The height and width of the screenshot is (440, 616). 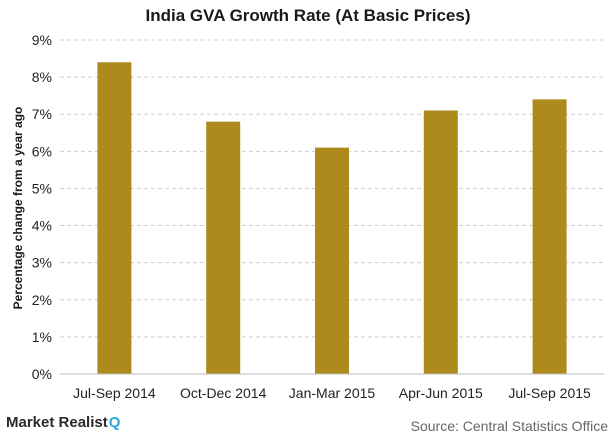 I want to click on y-tick-label: 2%, so click(x=42, y=300).